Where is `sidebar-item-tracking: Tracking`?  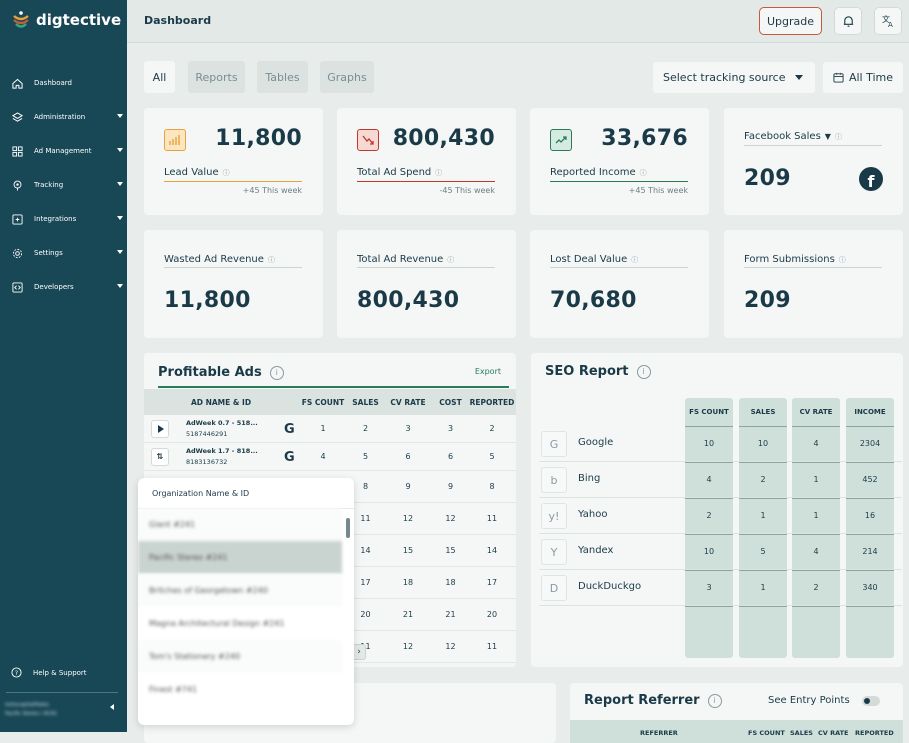
sidebar-item-tracking: Tracking is located at coordinates (63, 185).